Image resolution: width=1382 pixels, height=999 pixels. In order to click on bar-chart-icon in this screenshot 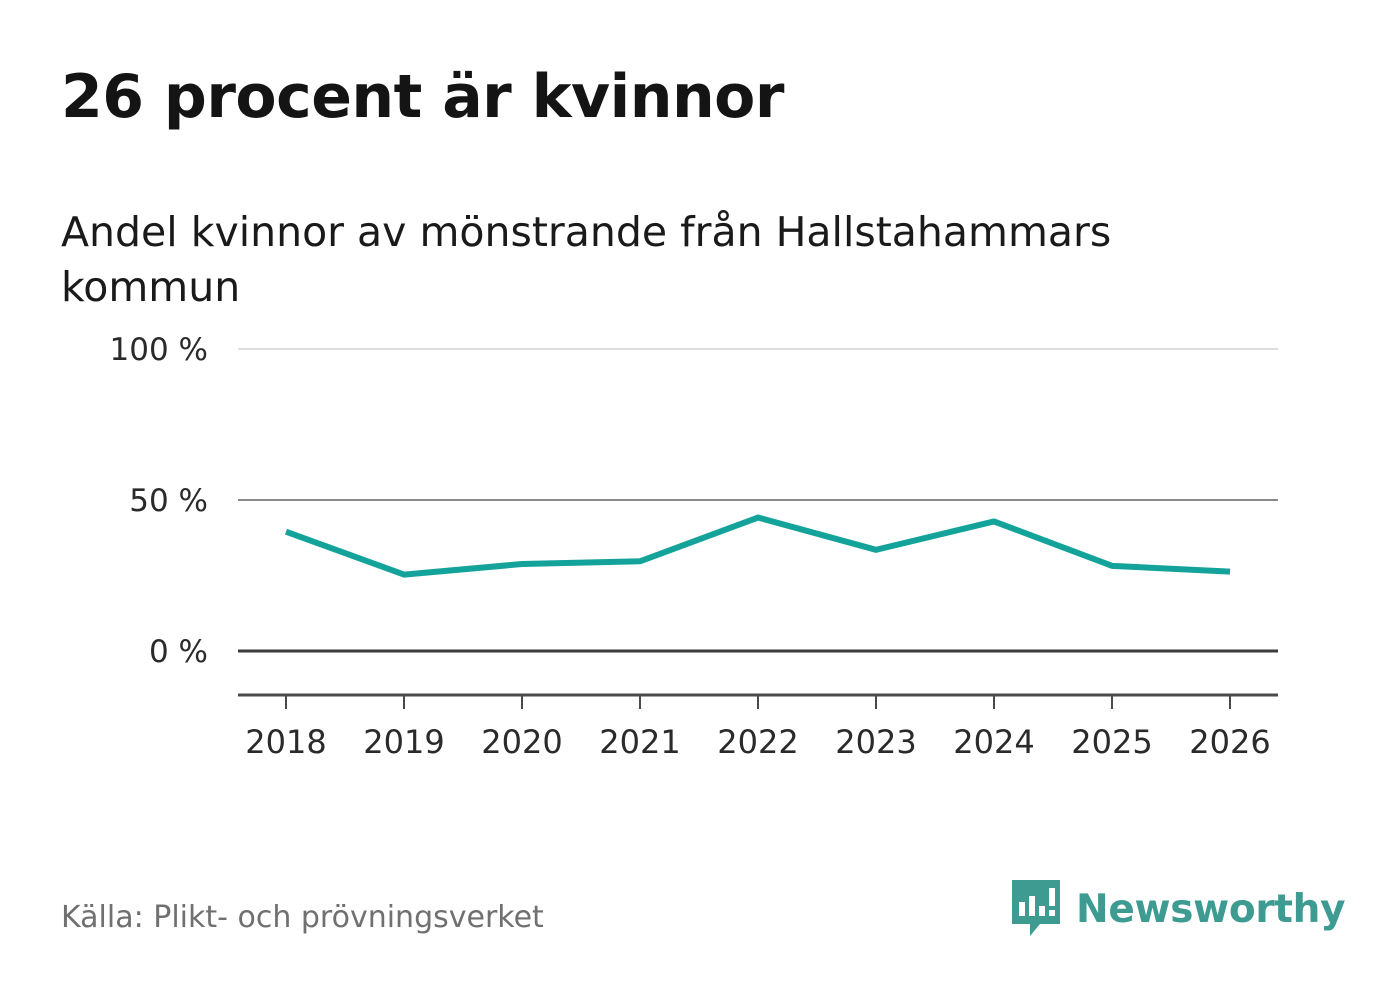, I will do `click(1036, 908)`.